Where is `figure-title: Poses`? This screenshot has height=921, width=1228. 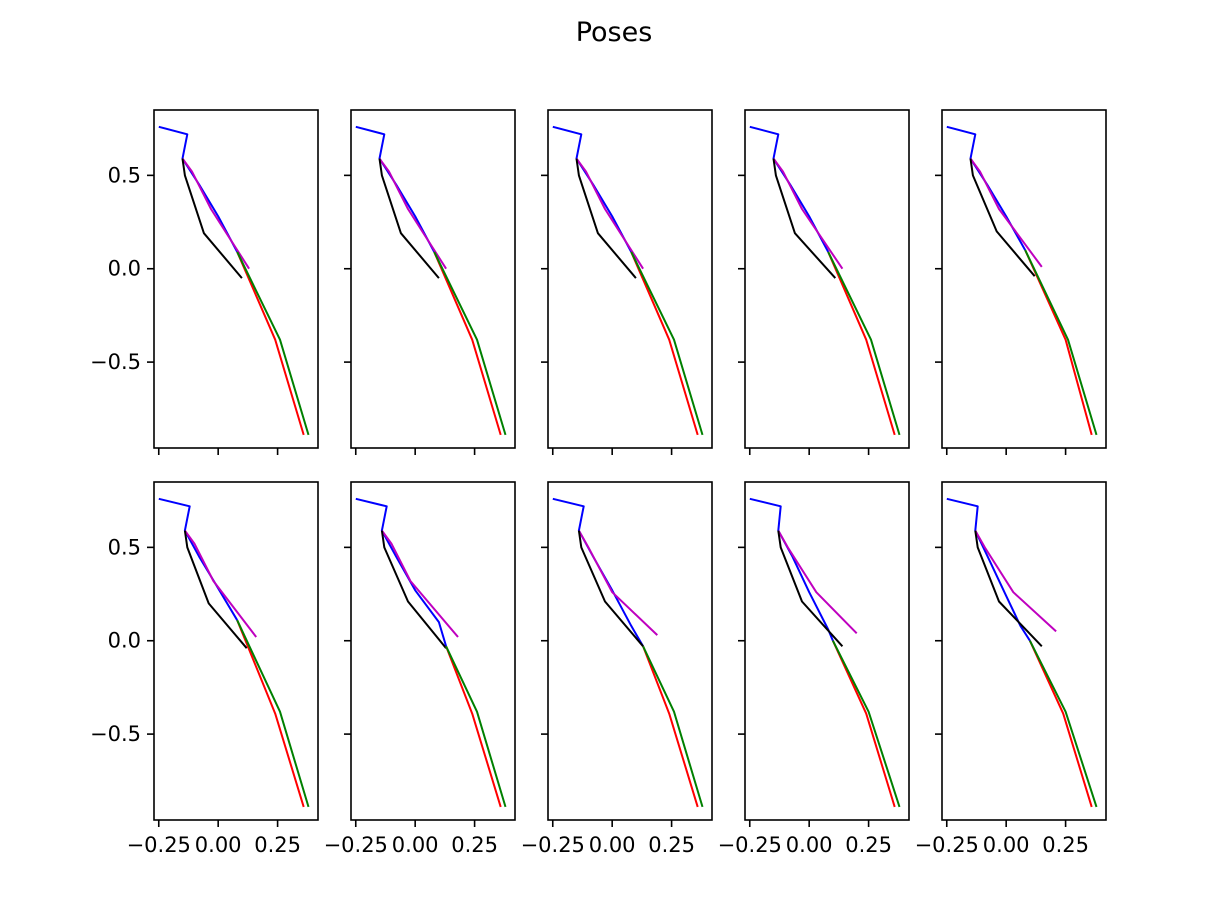
figure-title: Poses is located at coordinates (614, 32).